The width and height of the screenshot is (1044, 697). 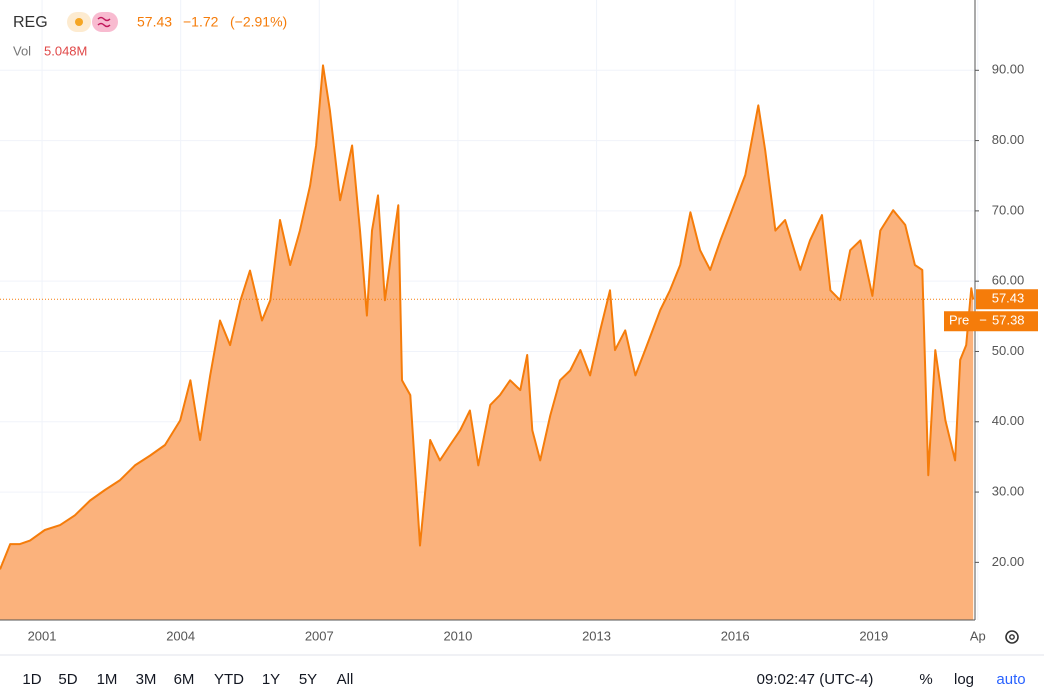 I want to click on clock: 09:02:47 (UTC-4), so click(x=815, y=679).